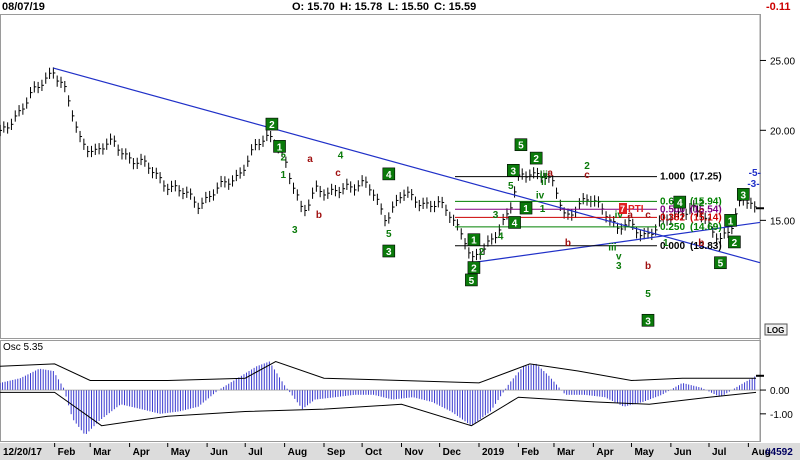 The image size is (800, 460). Describe the element at coordinates (619, 257) in the screenshot. I see `wave-label: v` at that location.